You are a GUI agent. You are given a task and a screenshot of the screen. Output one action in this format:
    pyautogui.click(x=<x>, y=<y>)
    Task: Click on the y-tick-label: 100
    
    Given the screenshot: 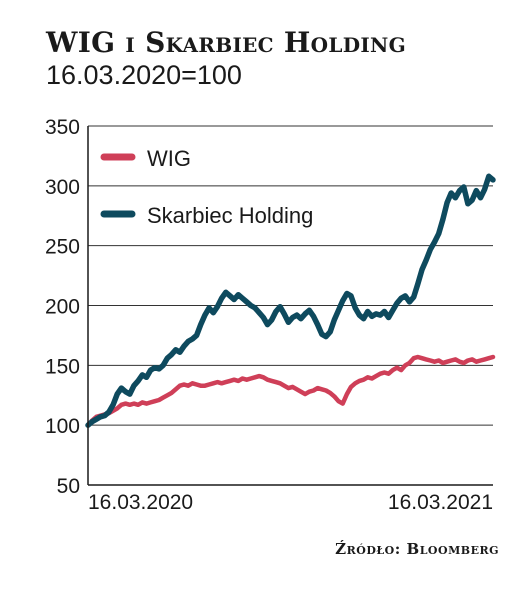 What is the action you would take?
    pyautogui.click(x=62, y=426)
    